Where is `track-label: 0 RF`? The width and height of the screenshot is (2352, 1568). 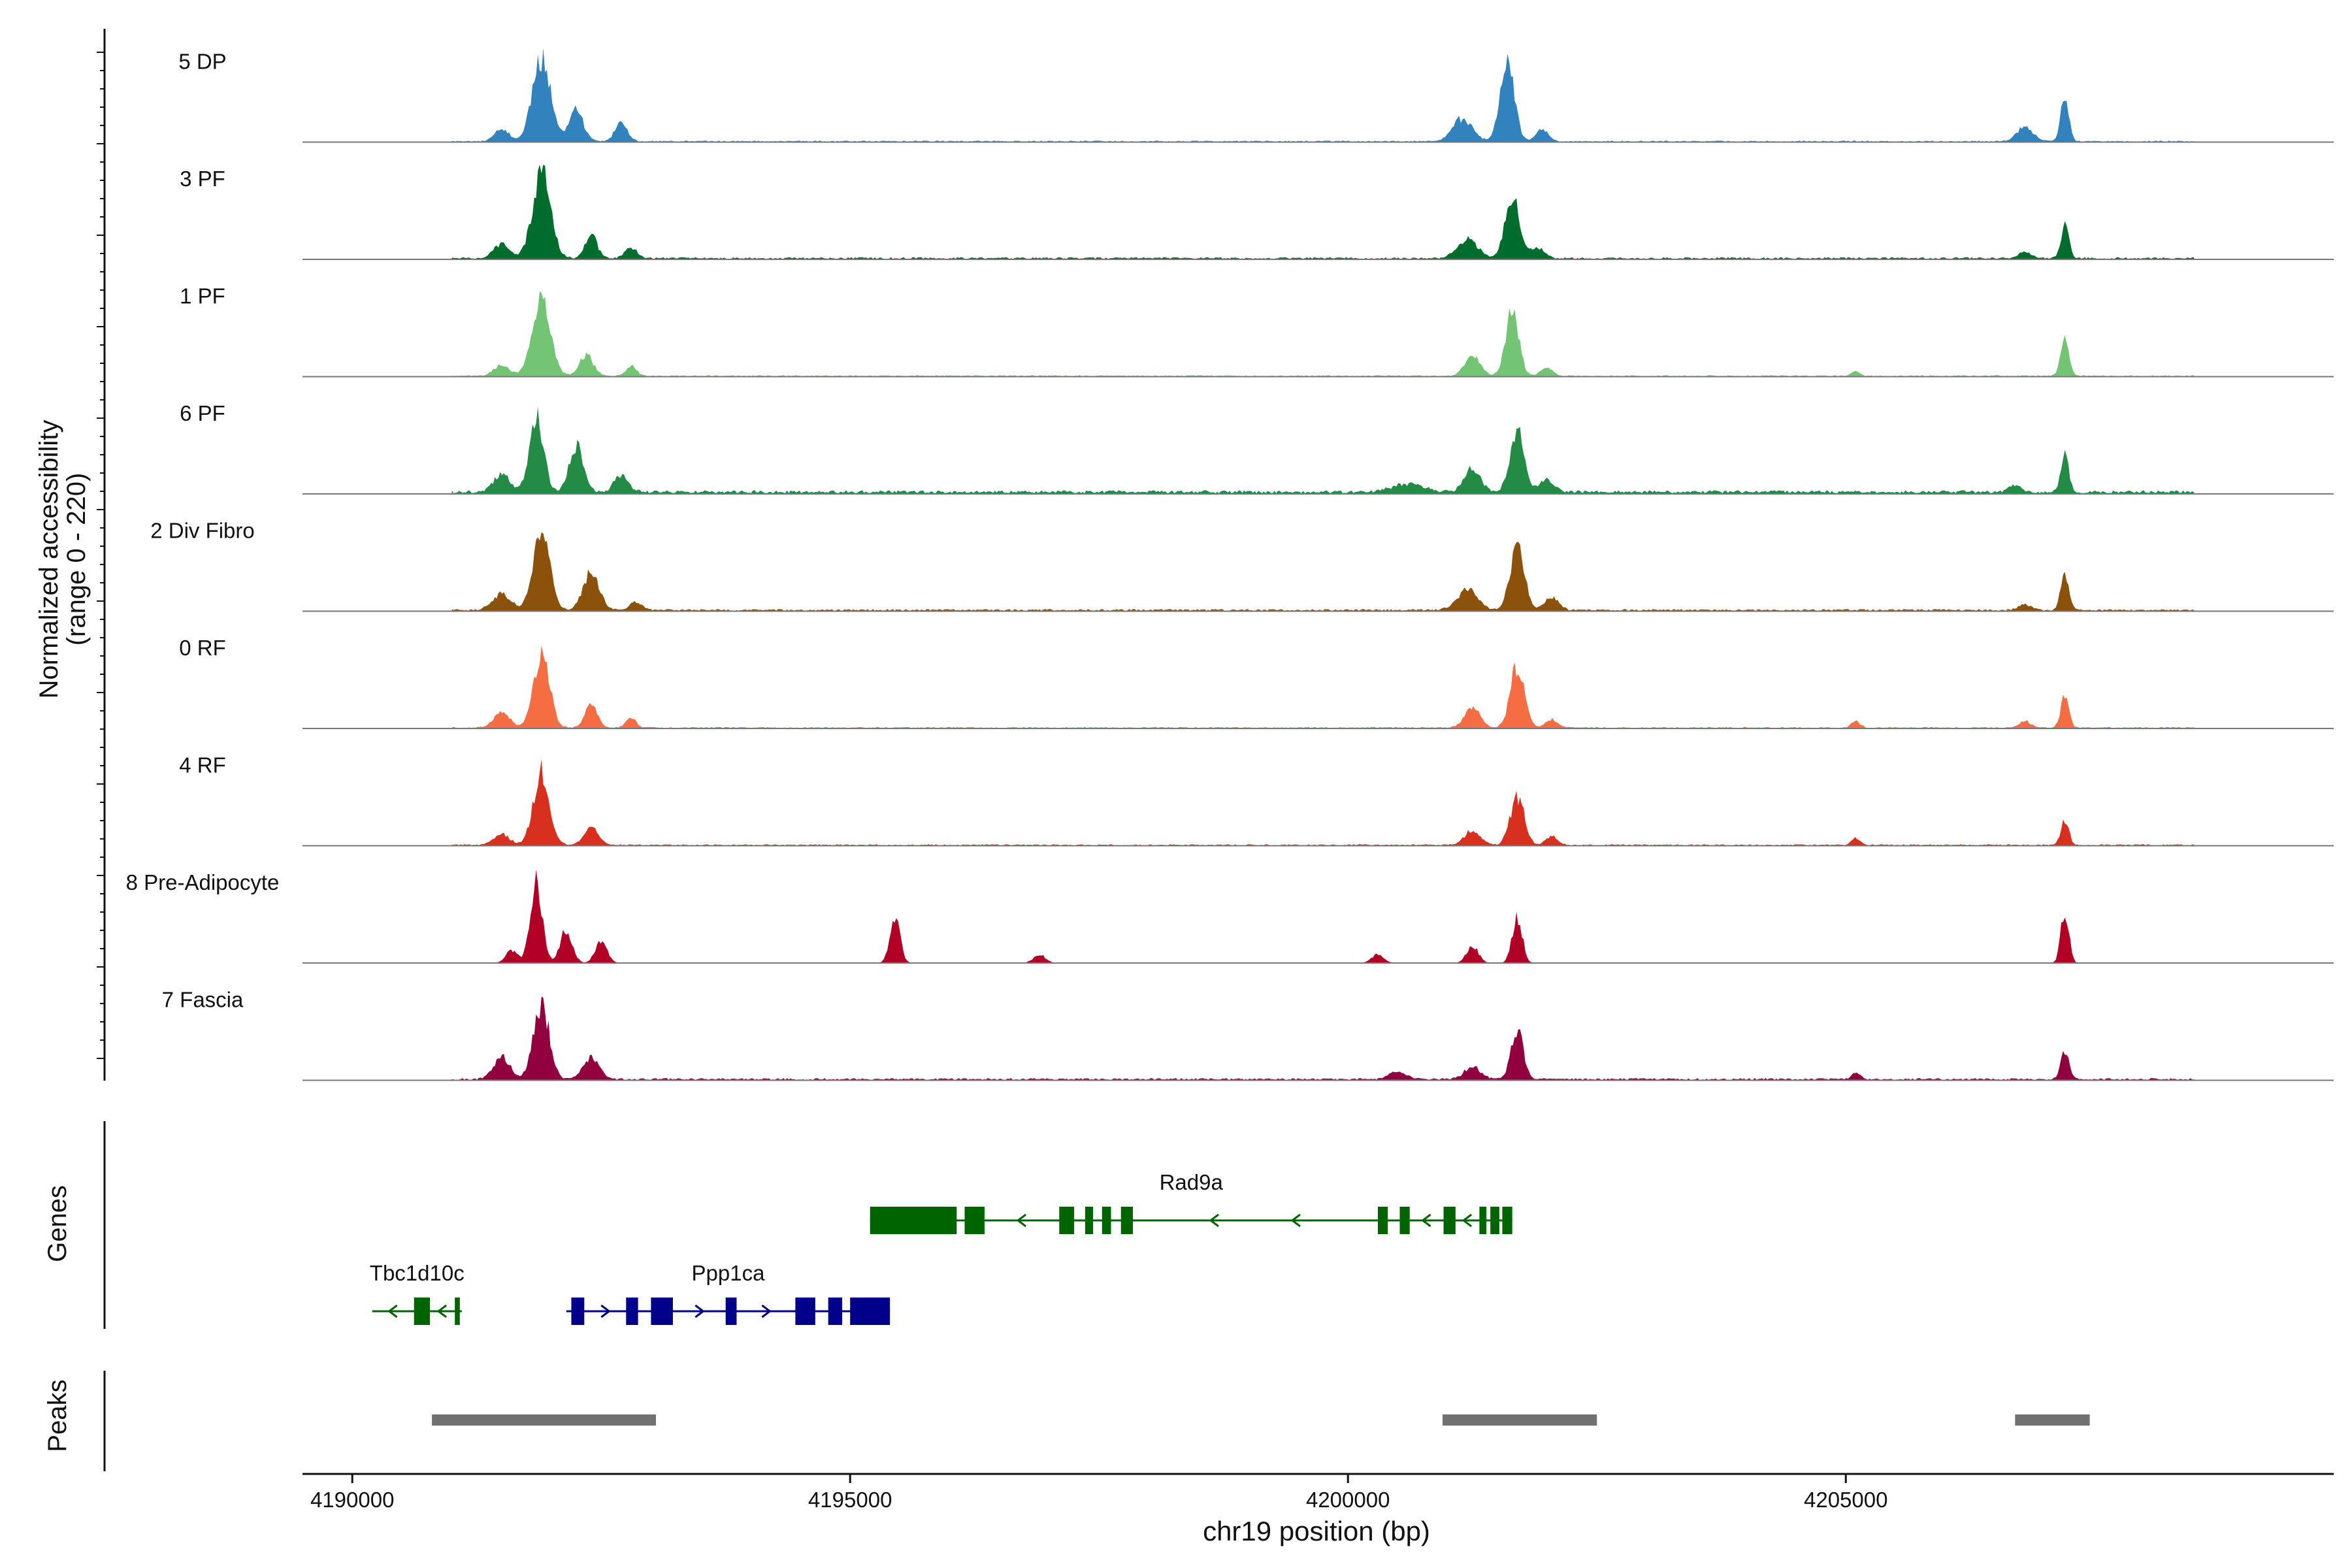
track-label: 0 RF is located at coordinates (202, 648).